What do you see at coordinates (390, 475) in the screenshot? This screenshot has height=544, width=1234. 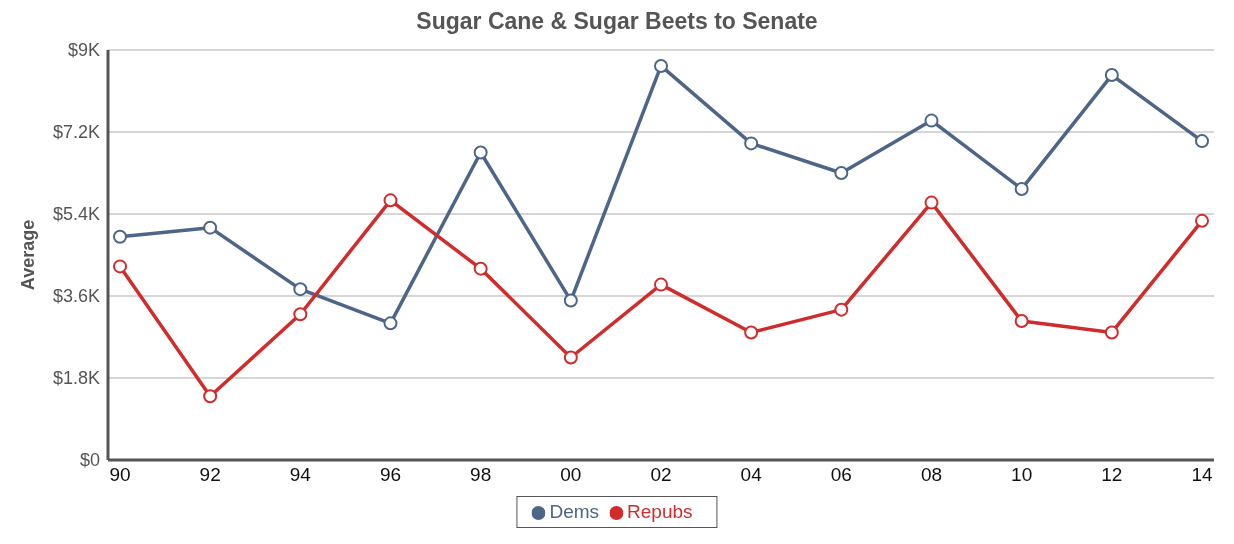 I see `x-tick-label: 96` at bounding box center [390, 475].